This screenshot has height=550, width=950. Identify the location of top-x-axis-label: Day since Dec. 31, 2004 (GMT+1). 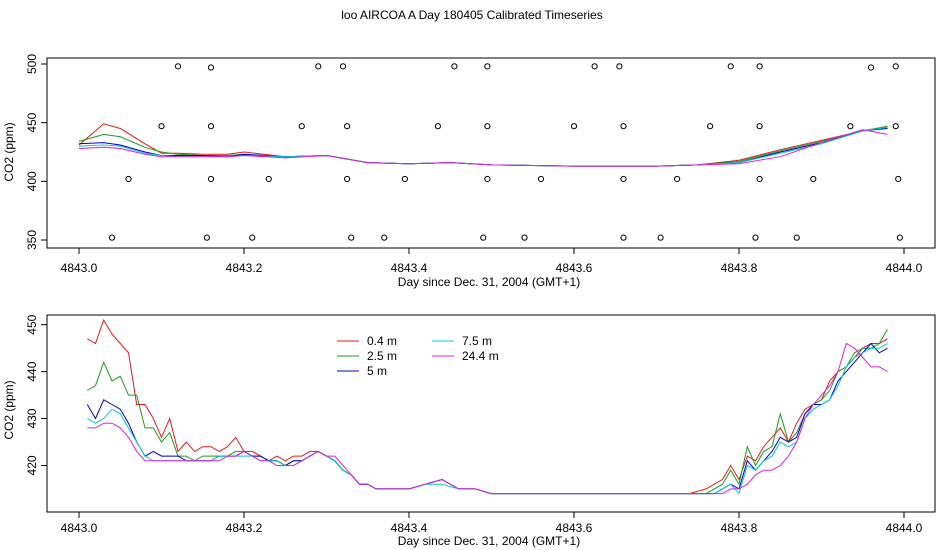
(489, 282).